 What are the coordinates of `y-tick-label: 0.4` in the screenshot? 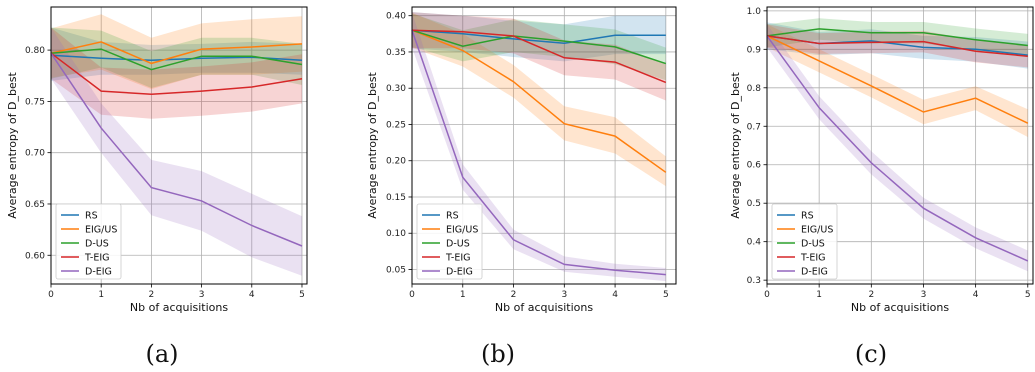 It's located at (754, 243).